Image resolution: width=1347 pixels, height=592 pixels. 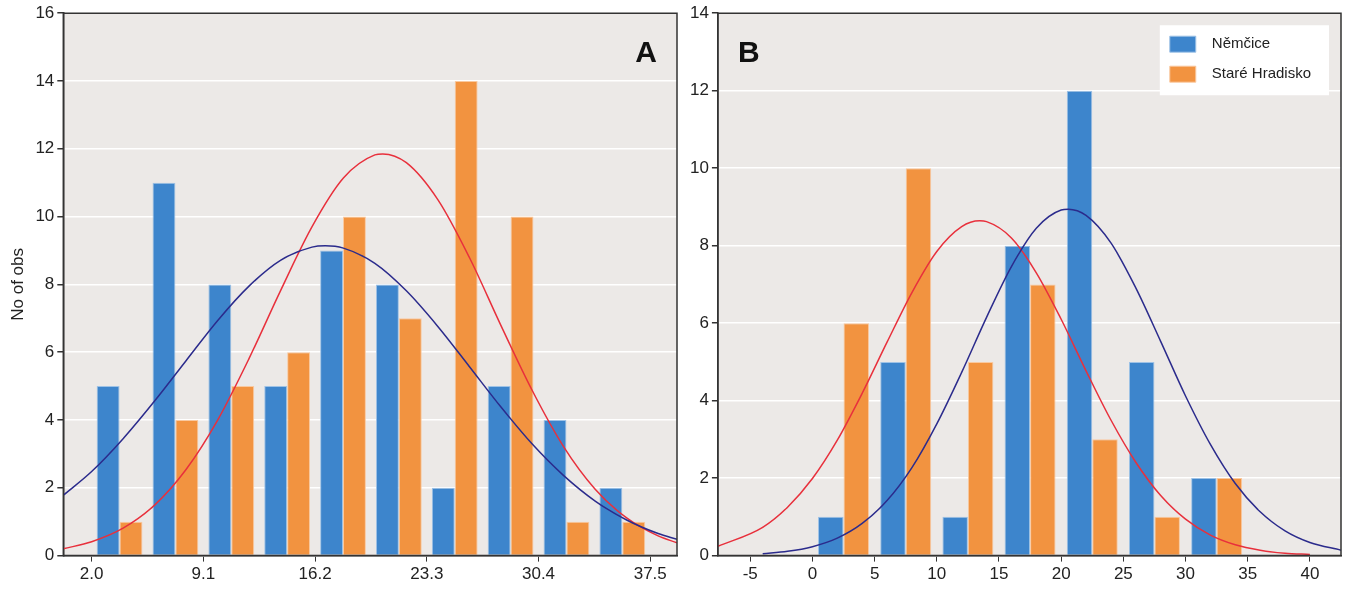 I want to click on y-tick-label: 16, so click(x=45, y=12).